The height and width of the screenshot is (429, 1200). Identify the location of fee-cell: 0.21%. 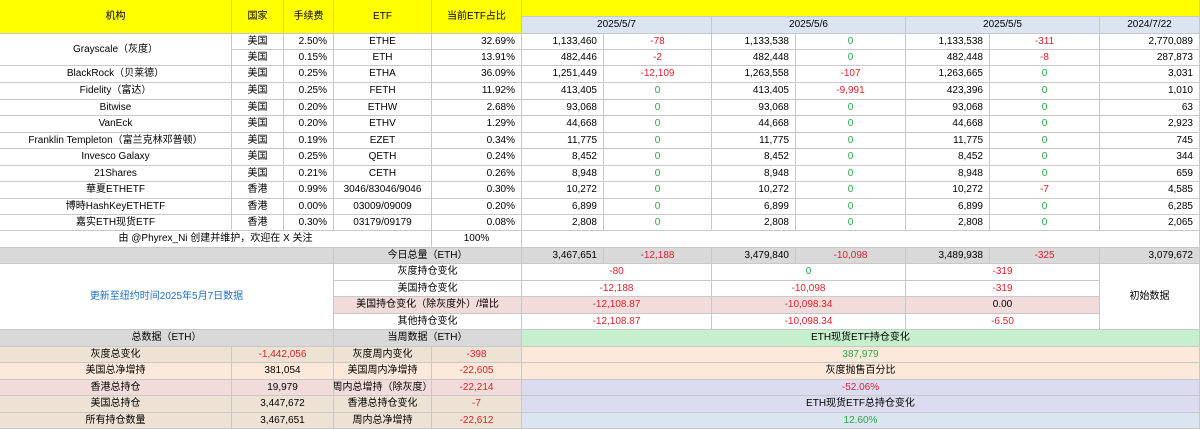
(308, 173).